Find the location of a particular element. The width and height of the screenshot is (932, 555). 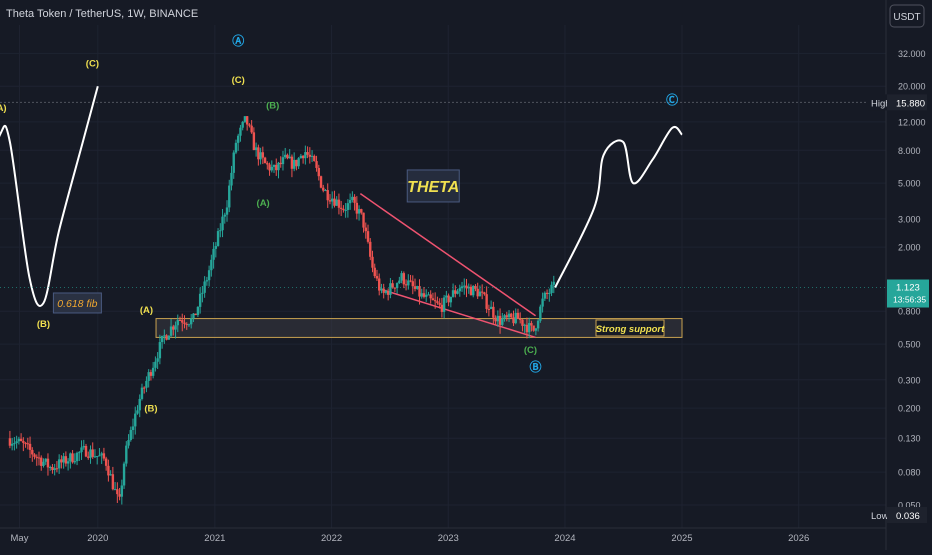

last-price-tag is located at coordinates (908, 293).